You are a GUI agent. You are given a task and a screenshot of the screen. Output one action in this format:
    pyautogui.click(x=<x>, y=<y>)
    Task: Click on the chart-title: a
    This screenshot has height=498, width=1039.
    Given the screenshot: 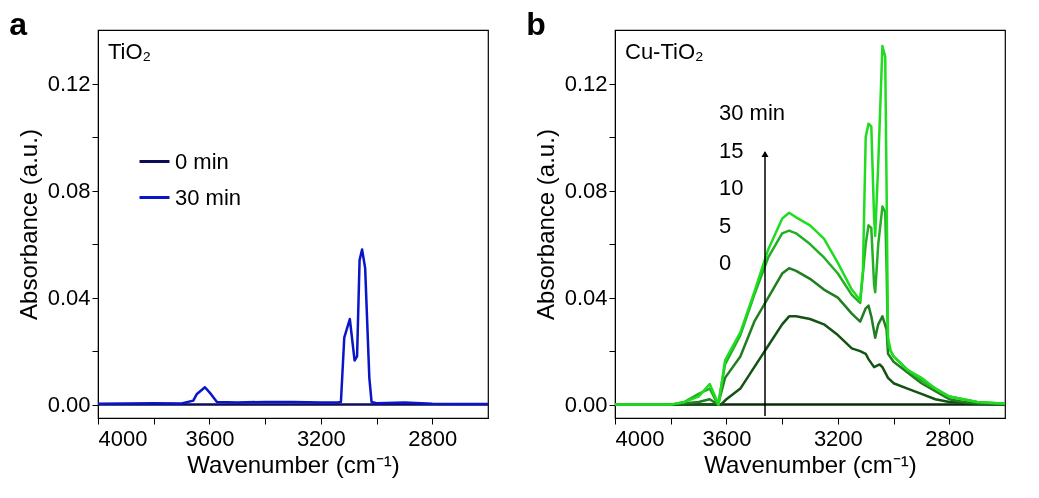 What is the action you would take?
    pyautogui.click(x=18, y=24)
    